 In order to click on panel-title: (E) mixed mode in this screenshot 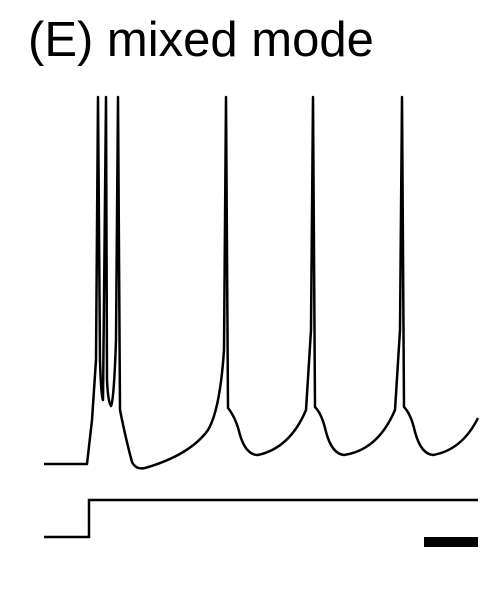, I will do `click(201, 40)`.